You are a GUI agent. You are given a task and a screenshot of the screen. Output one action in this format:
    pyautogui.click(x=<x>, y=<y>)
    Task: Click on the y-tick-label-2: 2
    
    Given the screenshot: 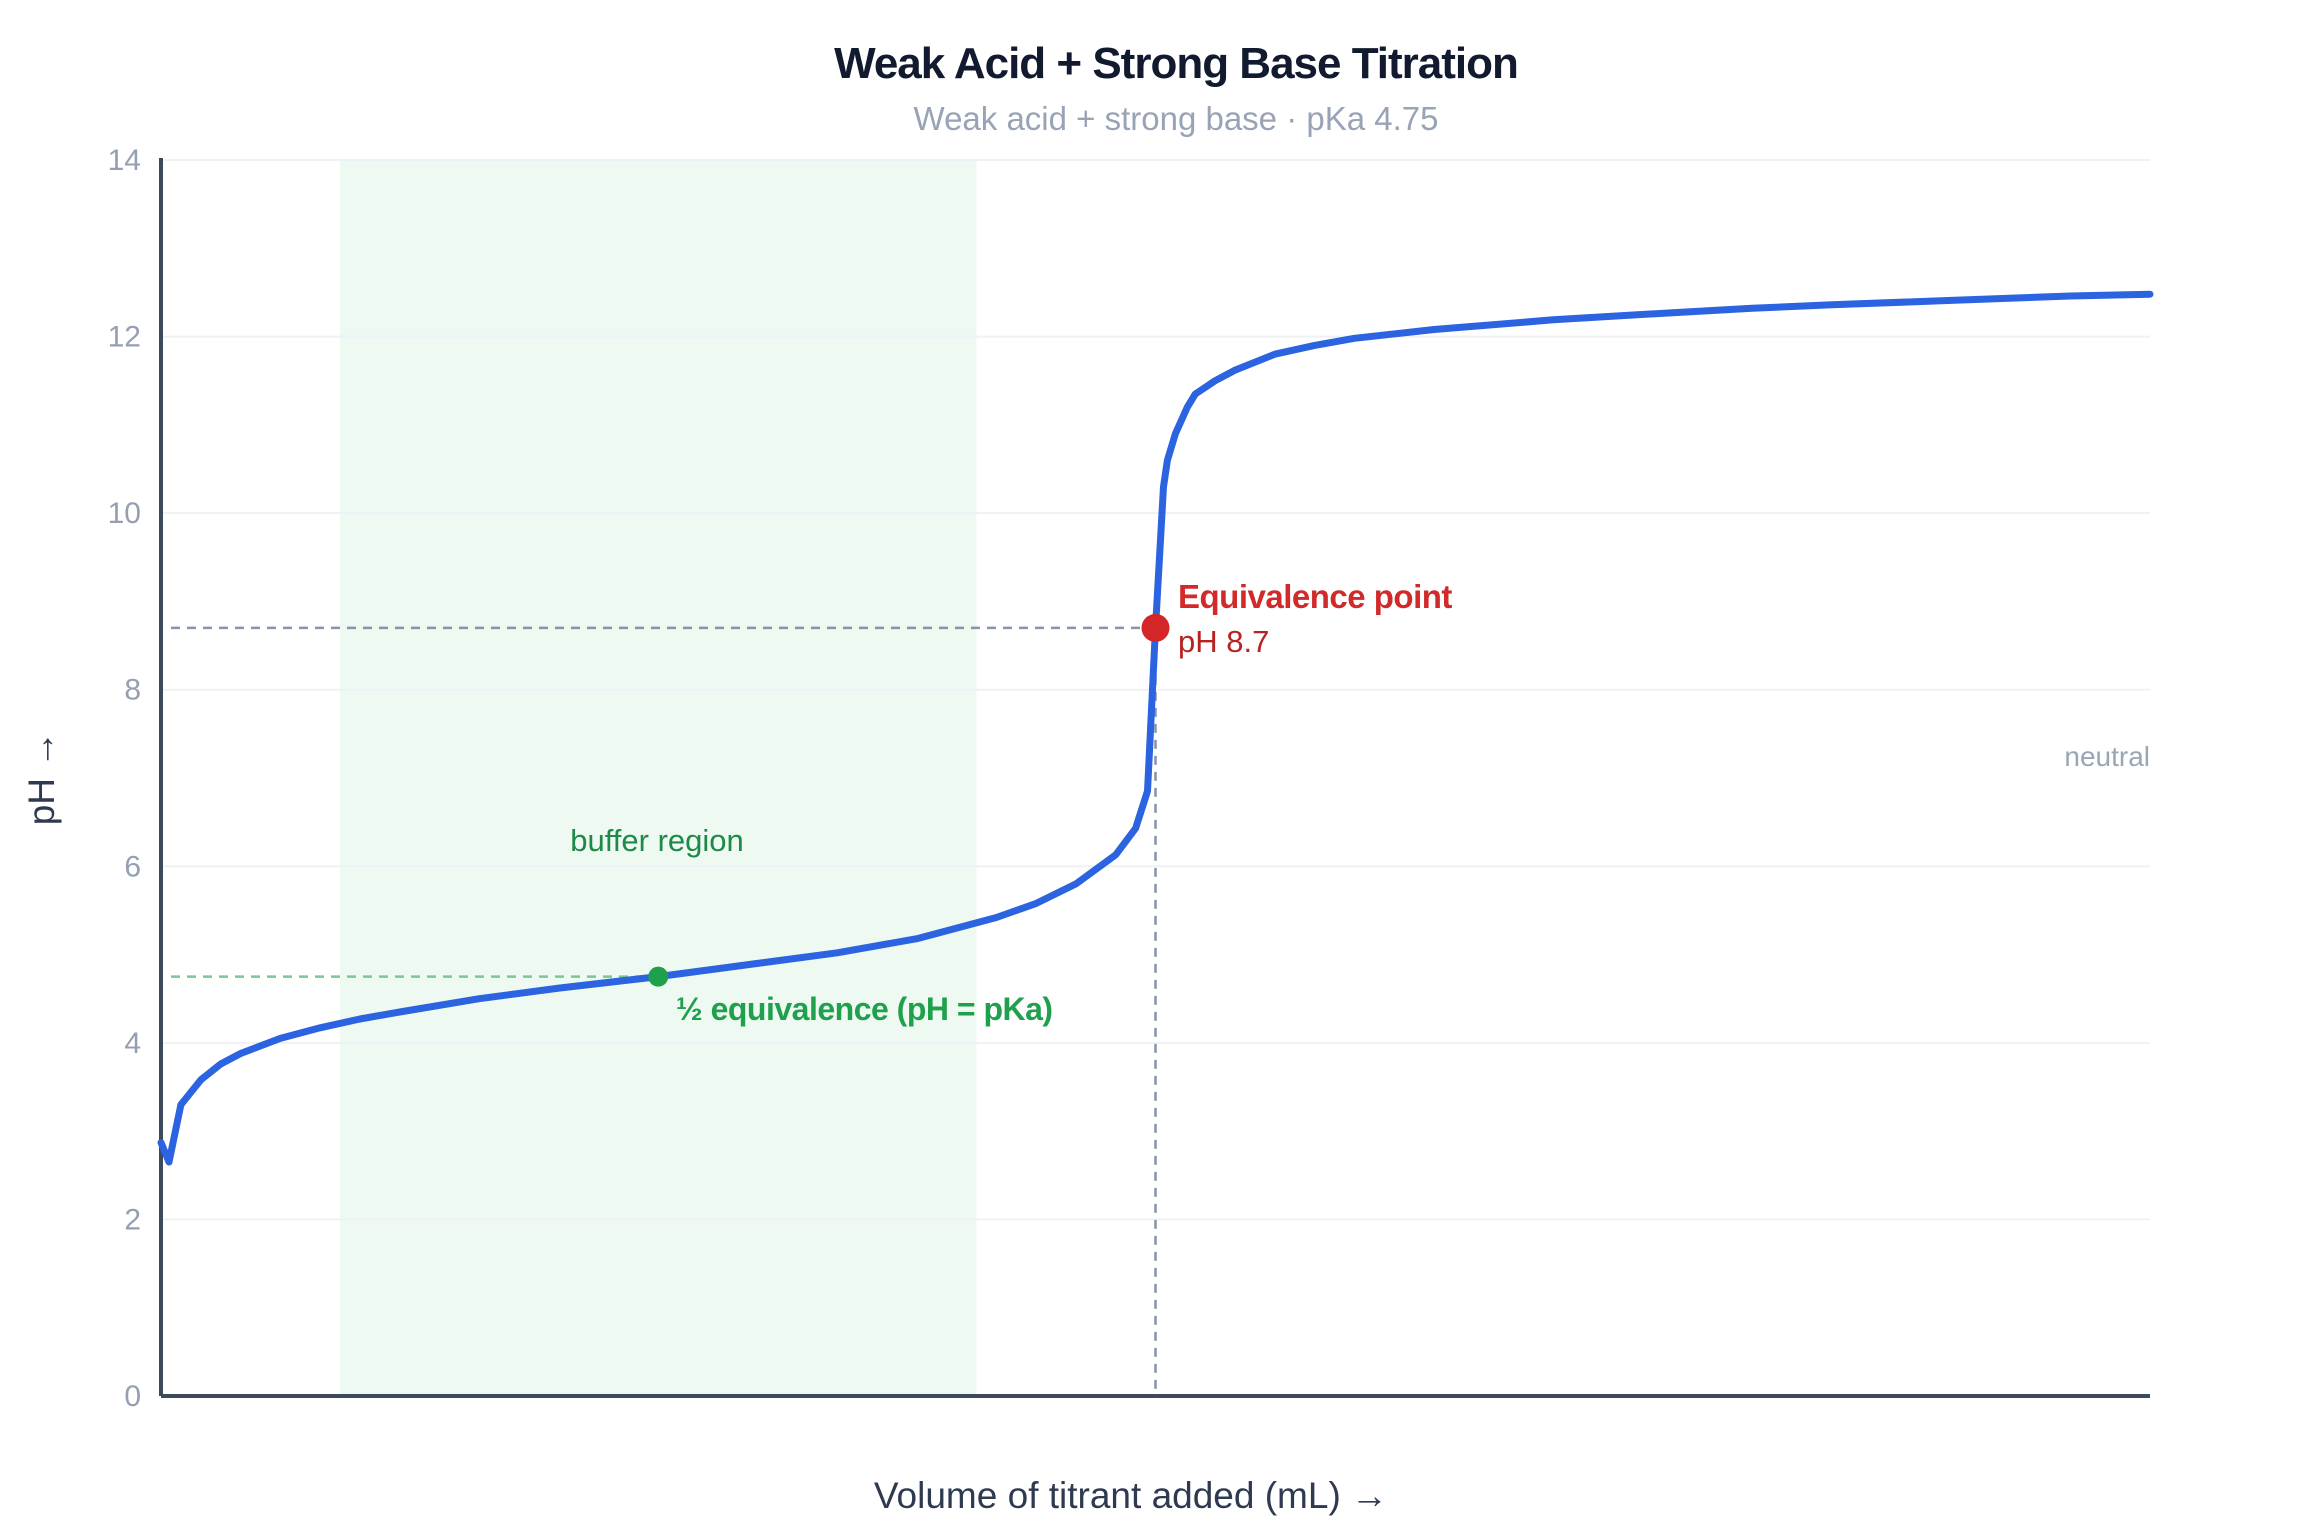 What is the action you would take?
    pyautogui.click(x=132, y=1219)
    